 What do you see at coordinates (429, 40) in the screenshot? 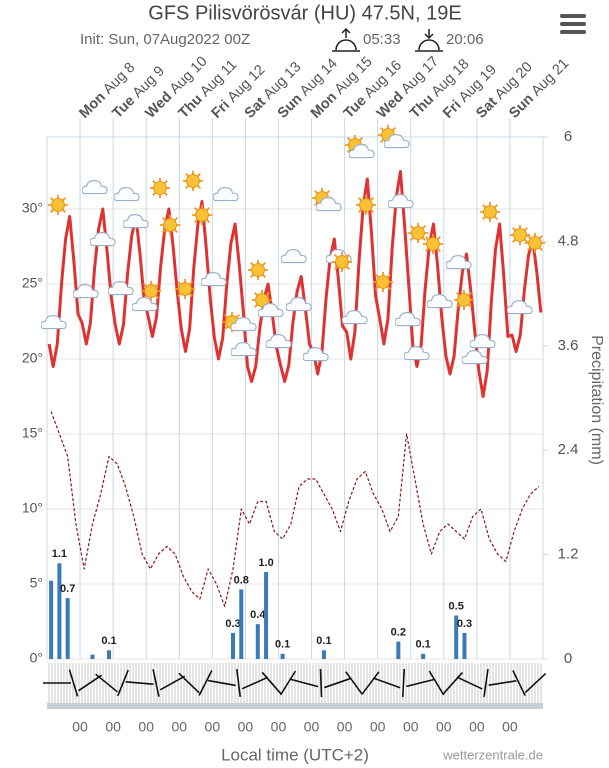
I see `sunset-icon` at bounding box center [429, 40].